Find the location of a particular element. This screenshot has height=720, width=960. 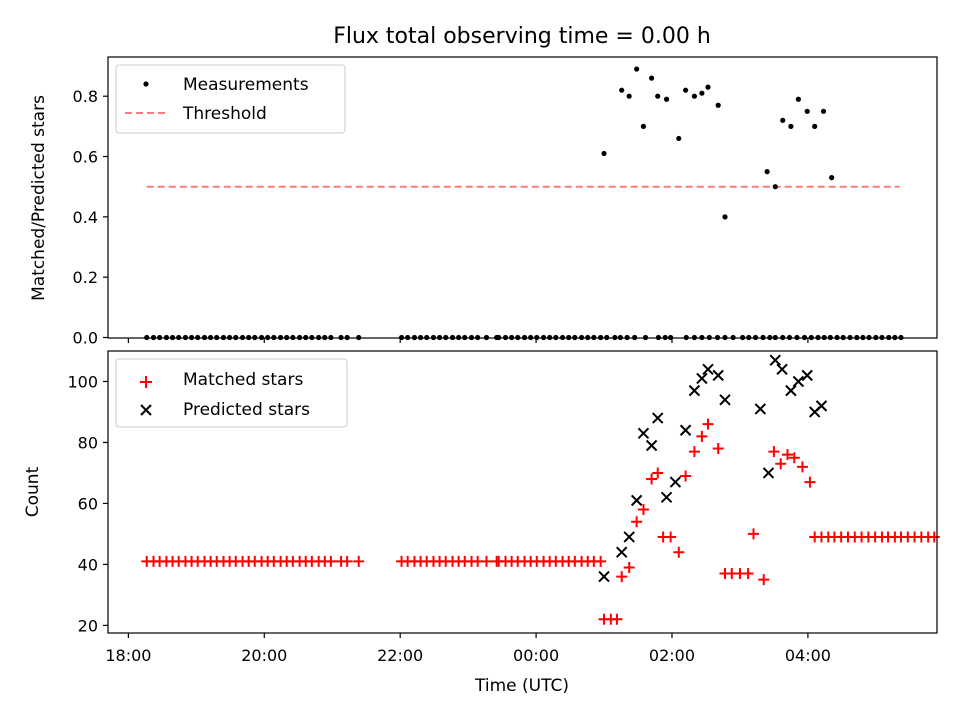

top-y-axis: 0.0 0.2 0.4 0.6 0.8 is located at coordinates (90, 217).